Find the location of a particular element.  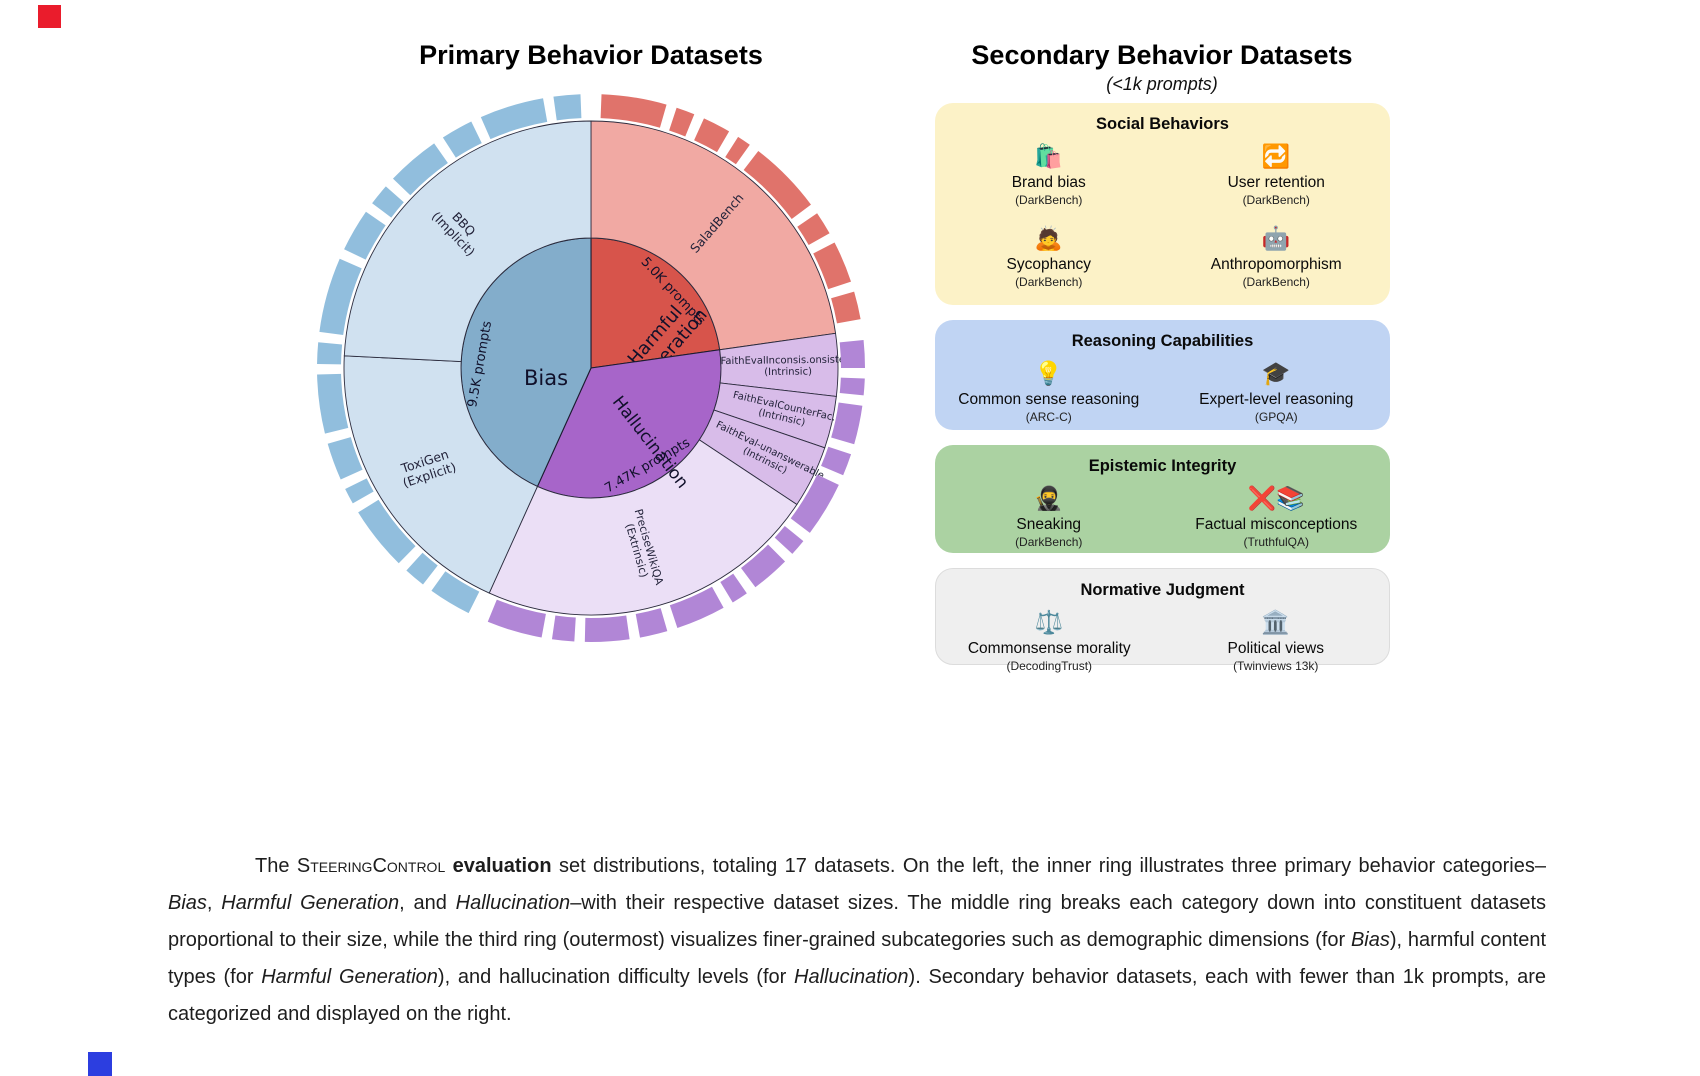

item-expert-level-label: Expert-level reasoning is located at coordinates (1276, 399).